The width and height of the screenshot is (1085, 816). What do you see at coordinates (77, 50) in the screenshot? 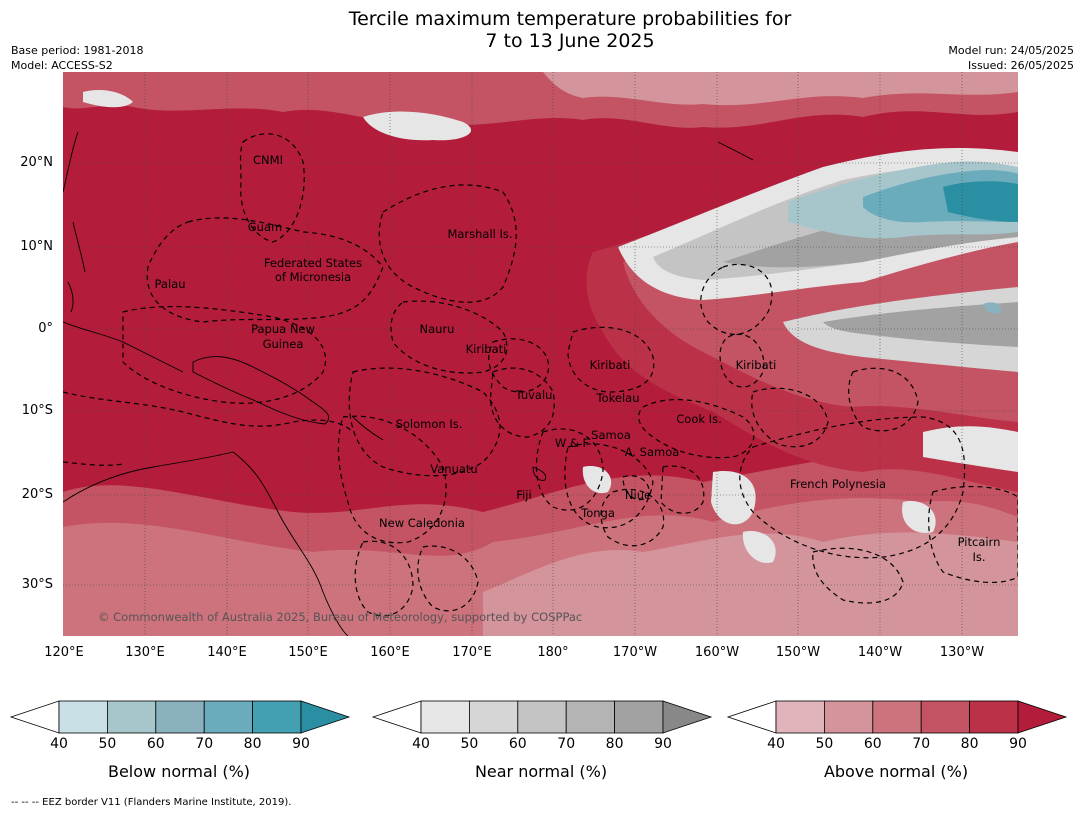
I see `base-period: Base period: 1981-2018` at bounding box center [77, 50].